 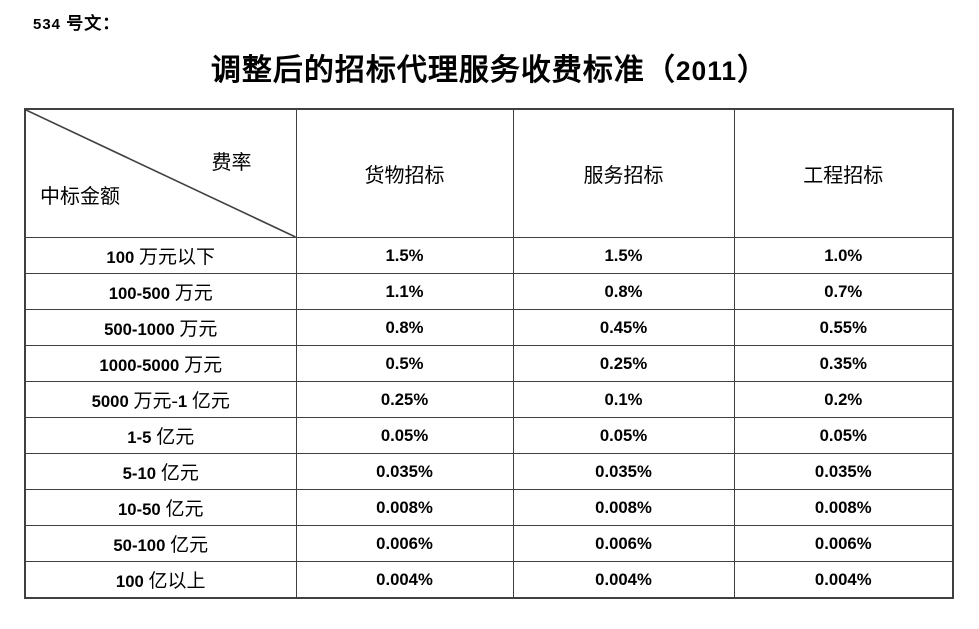 I want to click on table-row: 5000 万元-1 亿元 0.25% 0.1% 0.2%, so click(x=489, y=399).